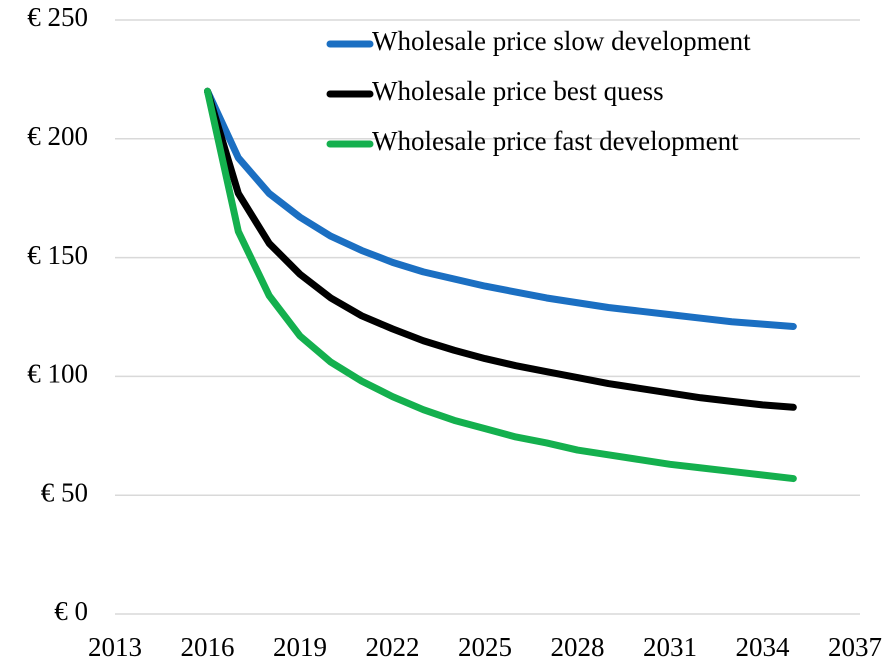  I want to click on x-tick-label: 2025, so click(485, 647).